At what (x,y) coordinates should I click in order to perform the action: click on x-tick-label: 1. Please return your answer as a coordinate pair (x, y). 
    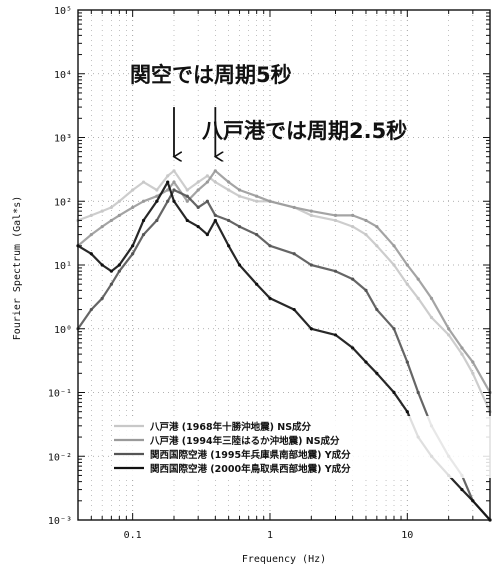
    Looking at the image, I should click on (270, 535).